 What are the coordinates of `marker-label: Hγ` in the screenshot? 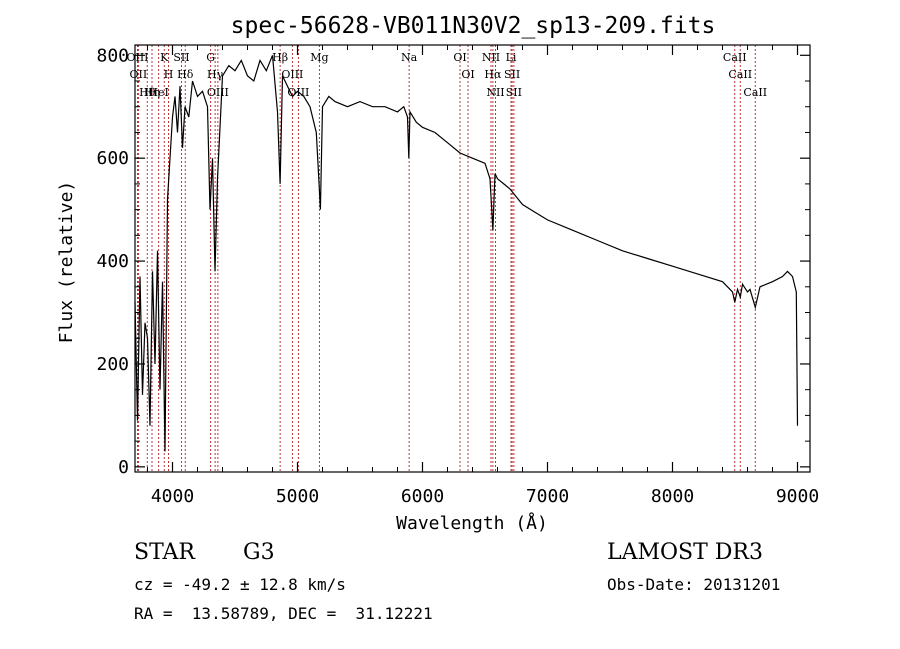 It's located at (215, 74).